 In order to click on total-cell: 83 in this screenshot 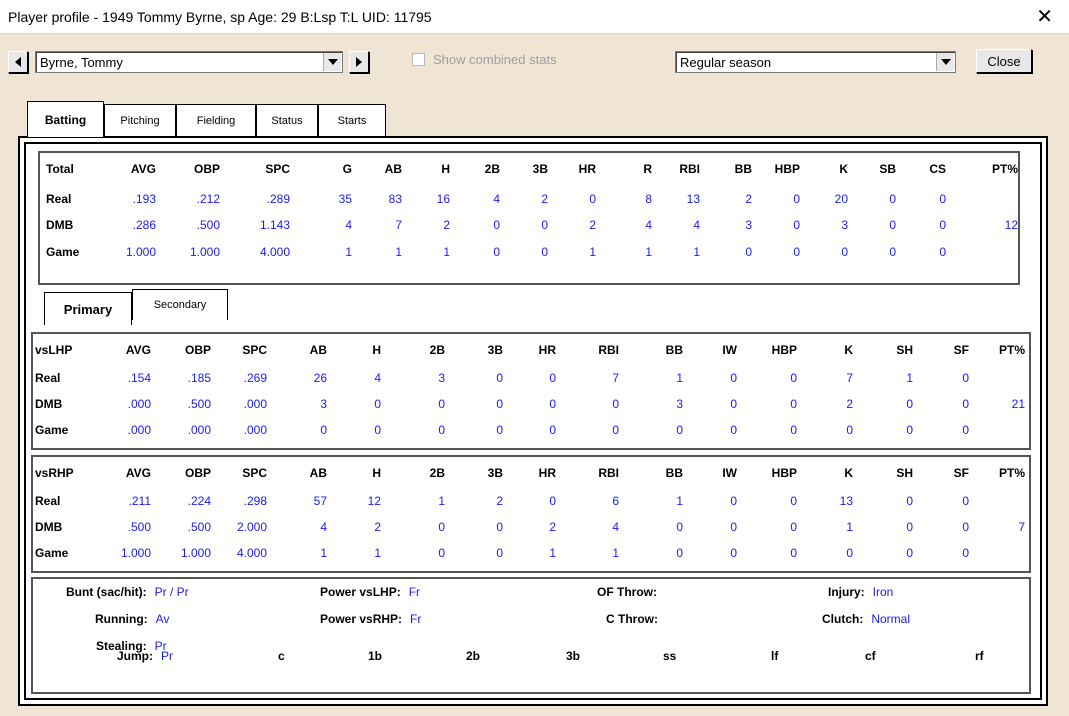, I will do `click(395, 199)`.